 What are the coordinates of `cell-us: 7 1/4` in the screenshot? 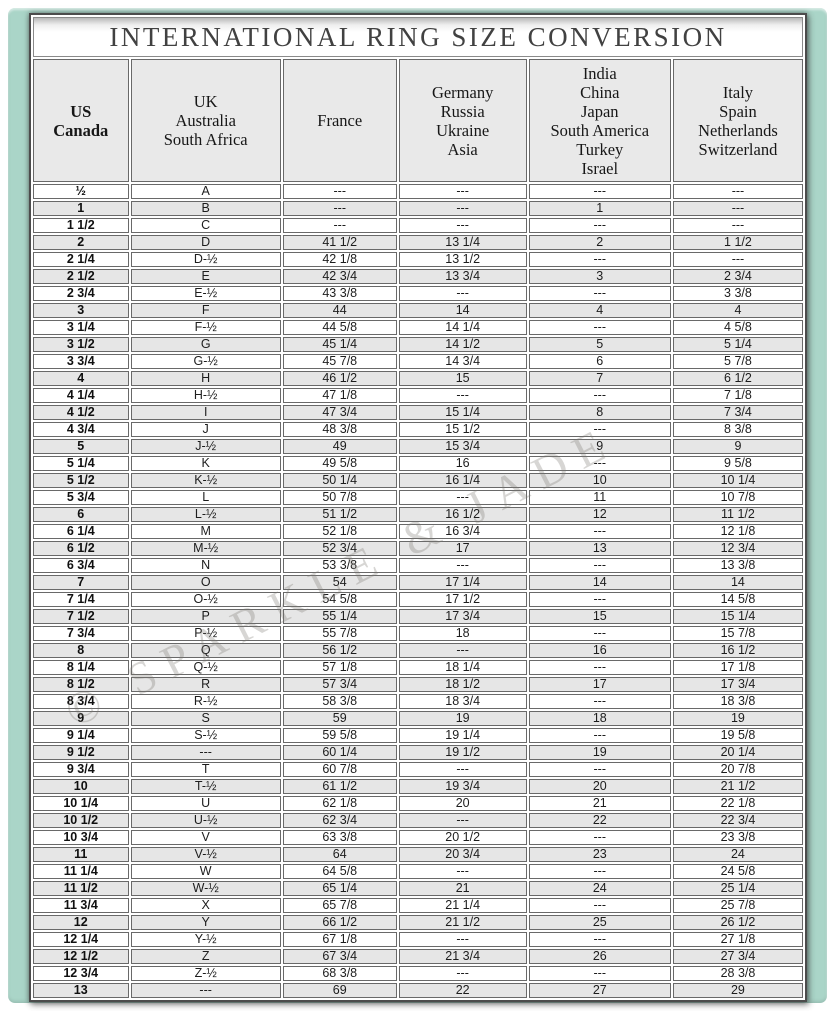 It's located at (81, 599).